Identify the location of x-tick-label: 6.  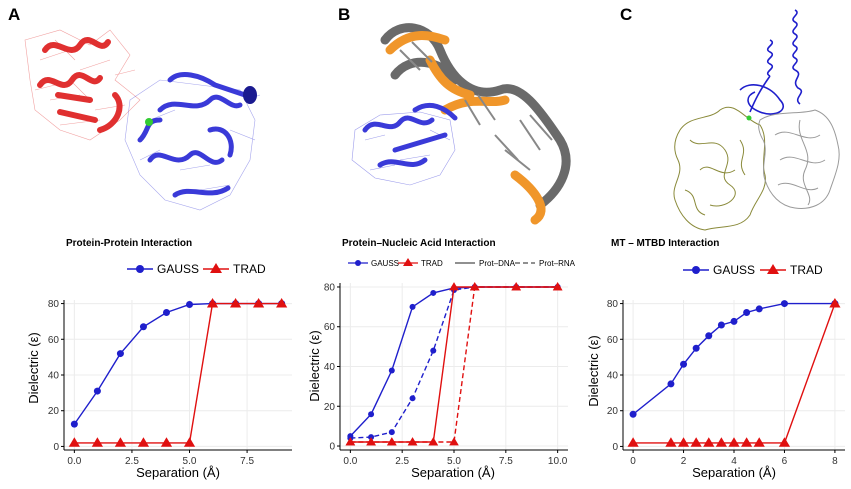
(785, 461).